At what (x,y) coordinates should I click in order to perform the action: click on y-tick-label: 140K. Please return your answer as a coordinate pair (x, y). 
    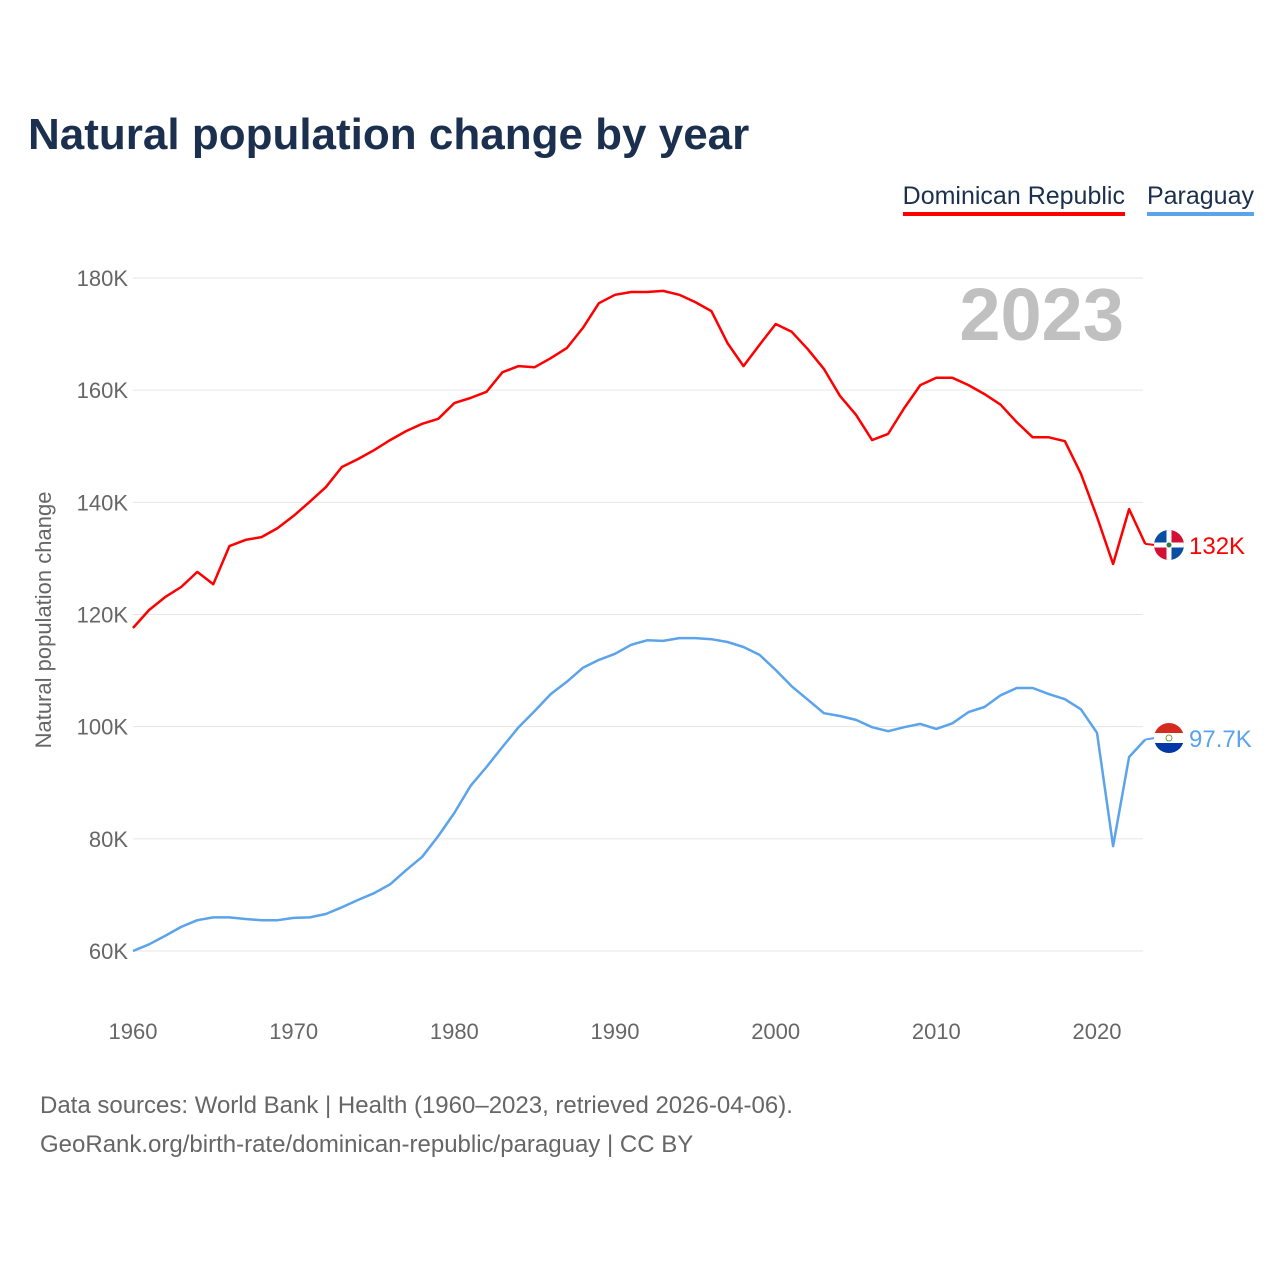
    Looking at the image, I should click on (103, 502).